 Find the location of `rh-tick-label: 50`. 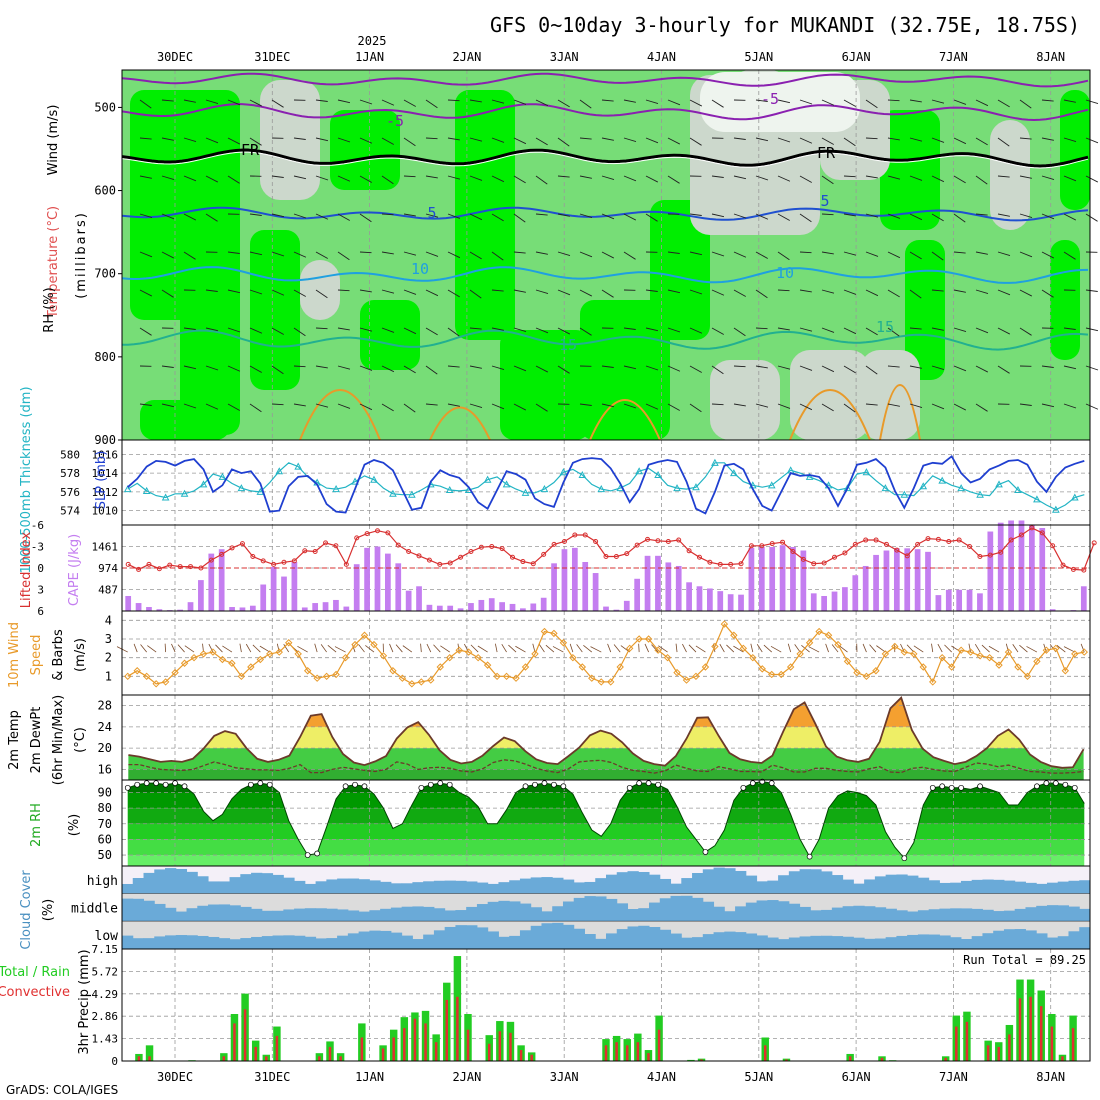

rh-tick-label: 50 is located at coordinates (105, 855).